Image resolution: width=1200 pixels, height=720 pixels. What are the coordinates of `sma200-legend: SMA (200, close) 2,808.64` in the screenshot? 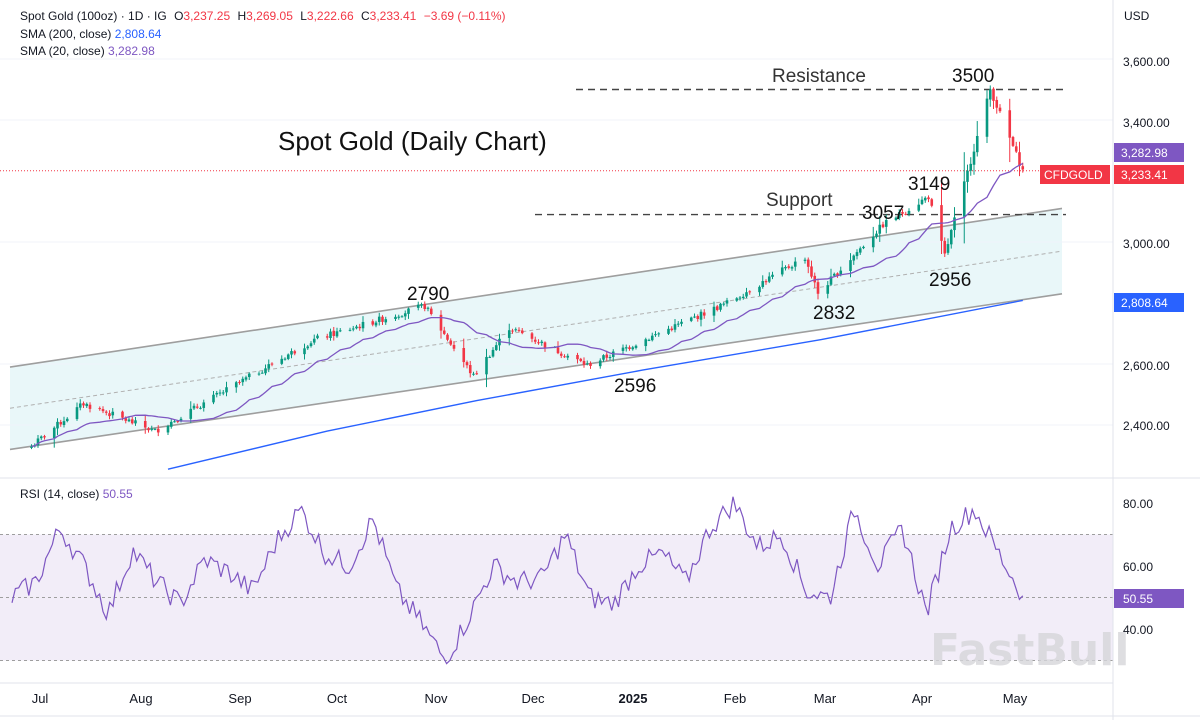 It's located at (90, 34).